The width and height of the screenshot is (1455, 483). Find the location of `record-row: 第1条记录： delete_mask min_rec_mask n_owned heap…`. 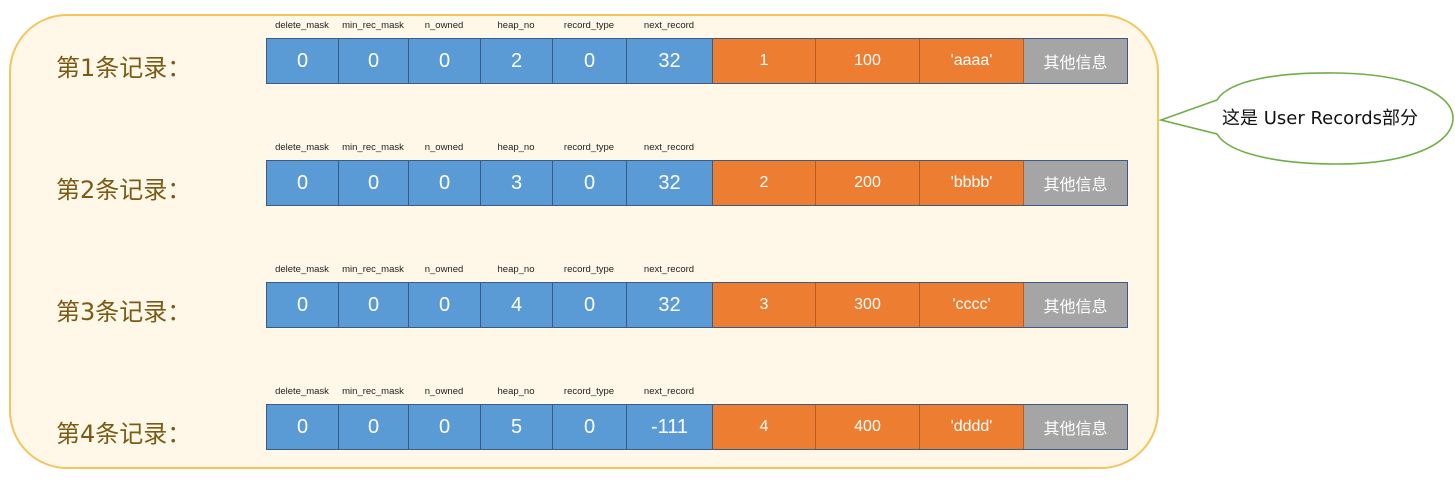

record-row: 第1条记录： delete_mask min_rec_mask n_owned heap… is located at coordinates (727, 53).